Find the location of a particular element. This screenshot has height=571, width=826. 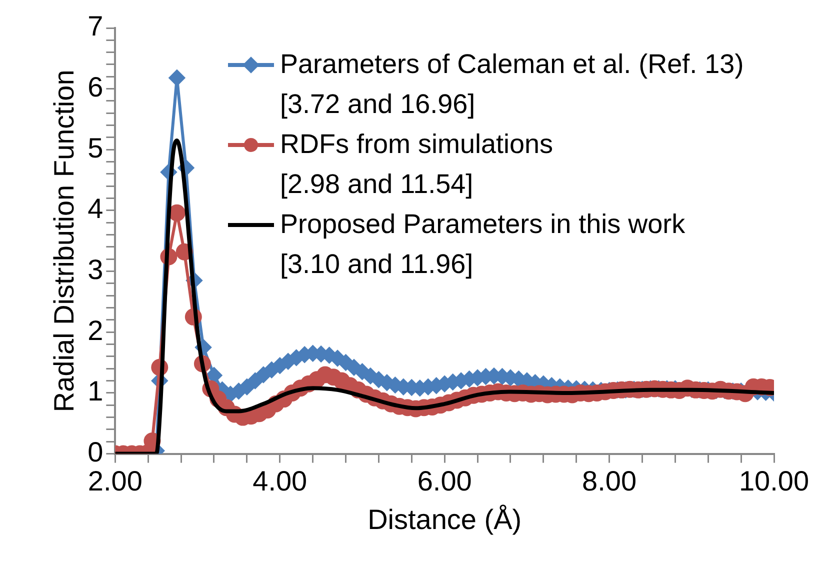

y-tick-label: 4 is located at coordinates (96, 208).